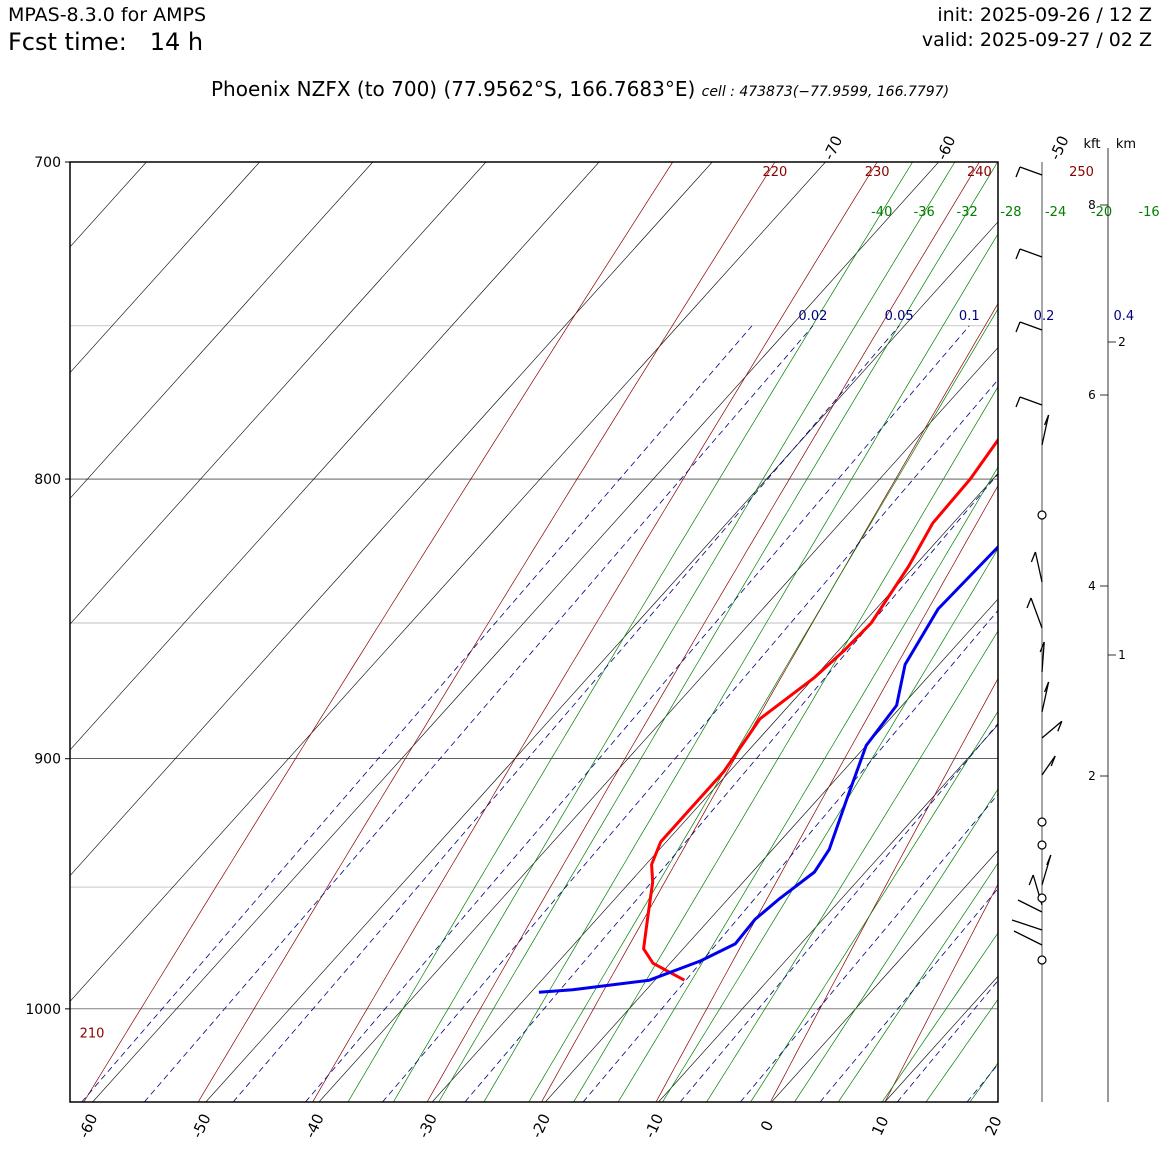 The height and width of the screenshot is (1160, 1160). What do you see at coordinates (881, 212) in the screenshot?
I see `moist-adiabat-label: -40` at bounding box center [881, 212].